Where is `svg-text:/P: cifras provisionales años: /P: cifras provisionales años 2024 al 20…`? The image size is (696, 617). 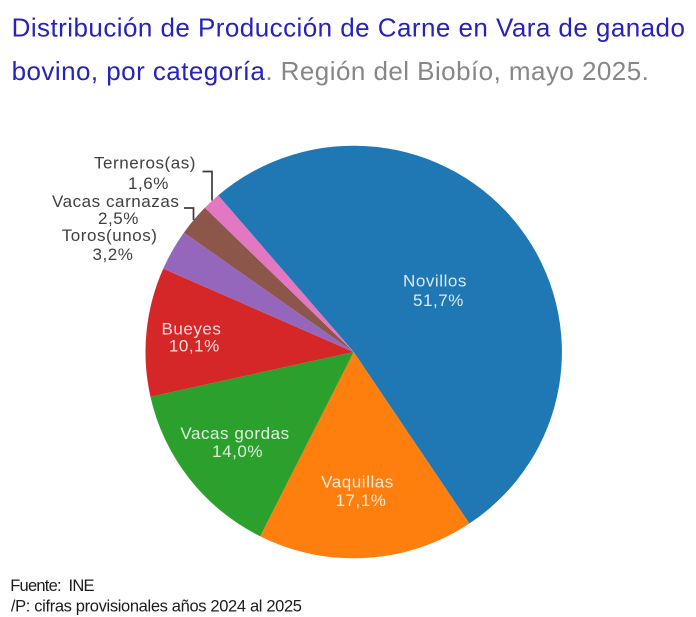
svg-text:/P: cifras provisionales años: /P: cifras provisionales años 2024 al 20… is located at coordinates (156, 606).